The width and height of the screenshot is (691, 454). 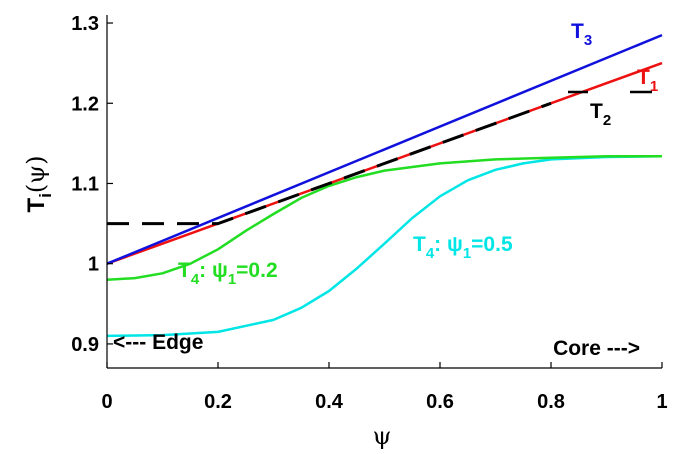 What do you see at coordinates (551, 402) in the screenshot?
I see `x-tick-label: 0.8` at bounding box center [551, 402].